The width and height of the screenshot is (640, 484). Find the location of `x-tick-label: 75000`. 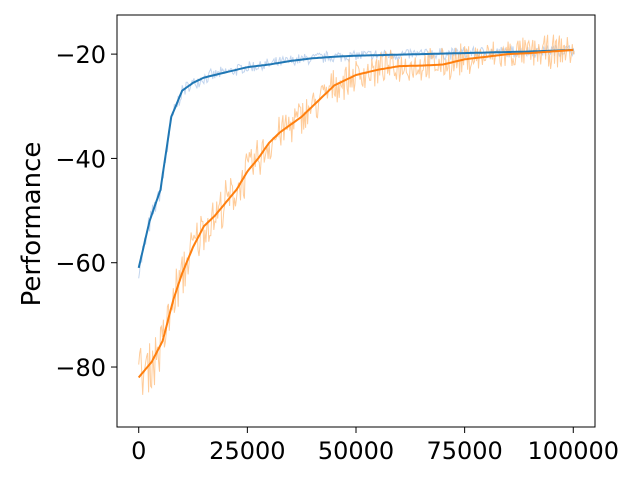

x-tick-label: 75000 is located at coordinates (464, 451).